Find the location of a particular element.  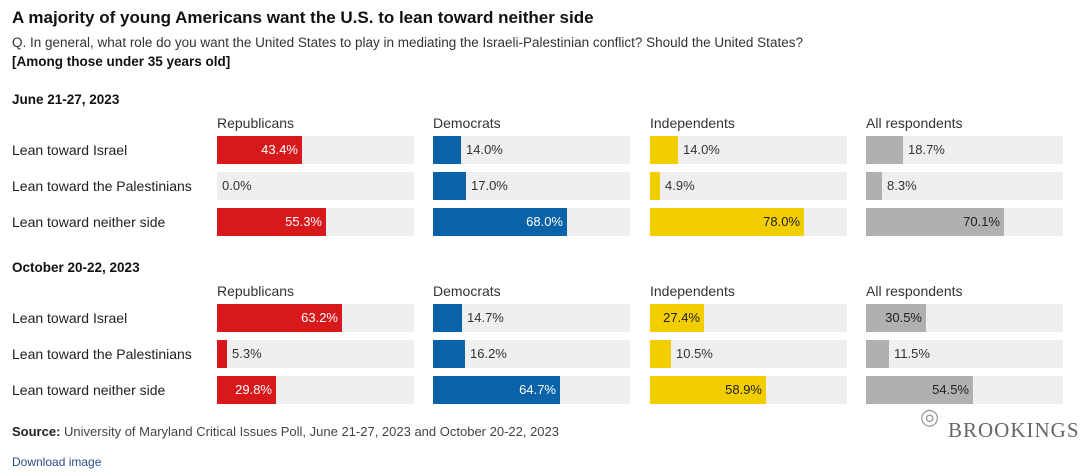

bar-track: 27.4% is located at coordinates (748, 318).